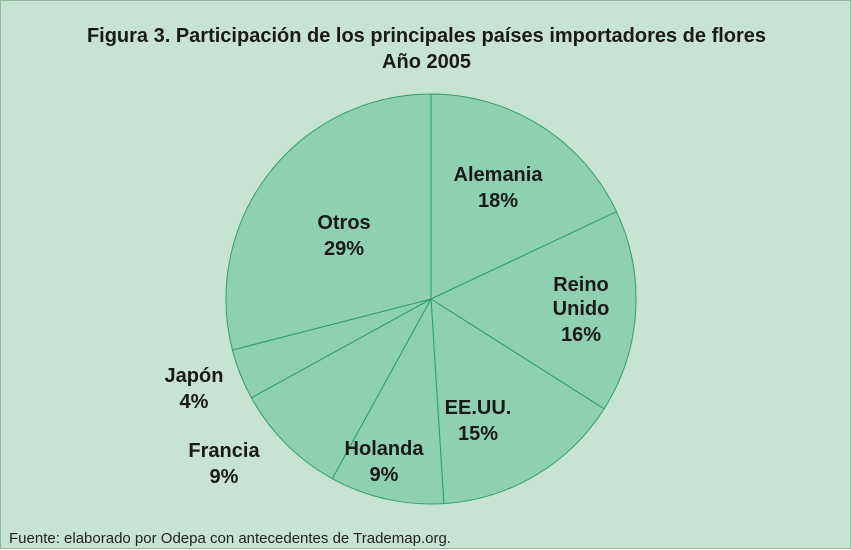 Image resolution: width=851 pixels, height=550 pixels. I want to click on slice-value-label: 4%, so click(194, 402).